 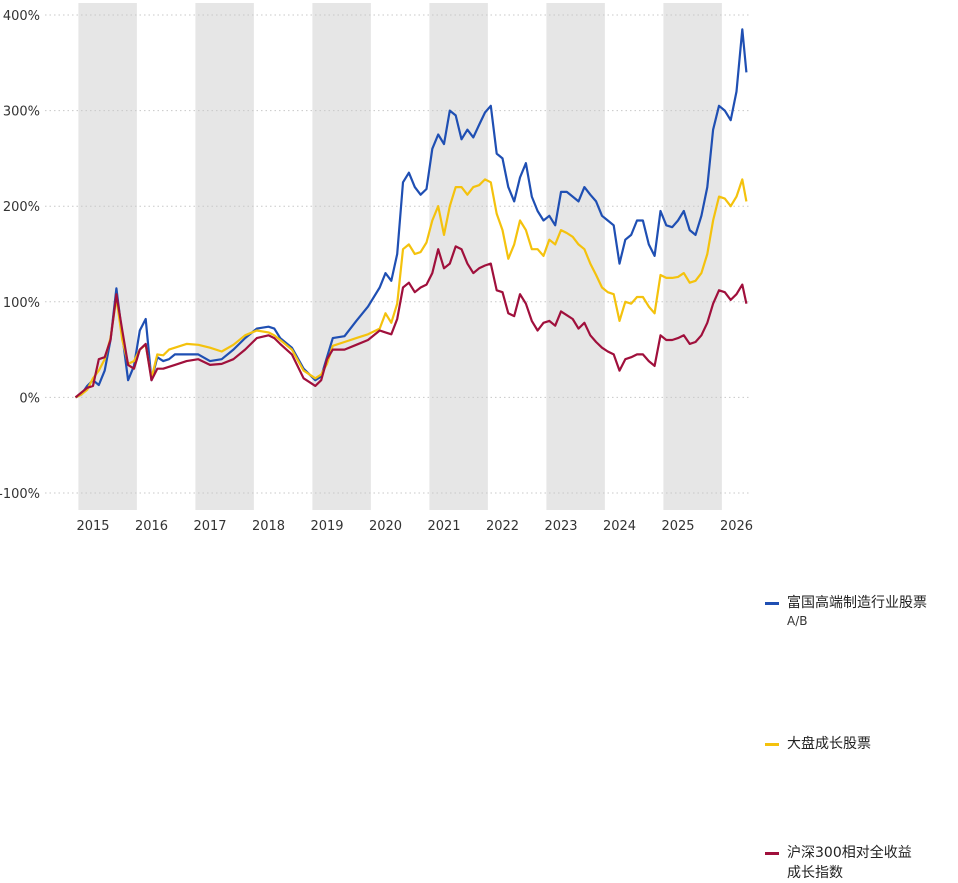 I want to click on legend-label-large-cap-growth: 大盘成长股票, so click(x=829, y=744).